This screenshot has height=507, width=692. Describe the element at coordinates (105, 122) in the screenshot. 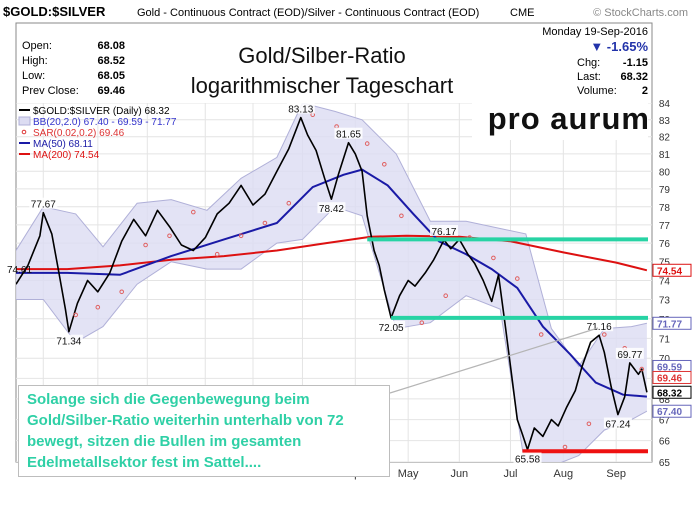

I see `legend-item: BB(20,2.0) 67.40 - 69.59 - 71.77` at that location.